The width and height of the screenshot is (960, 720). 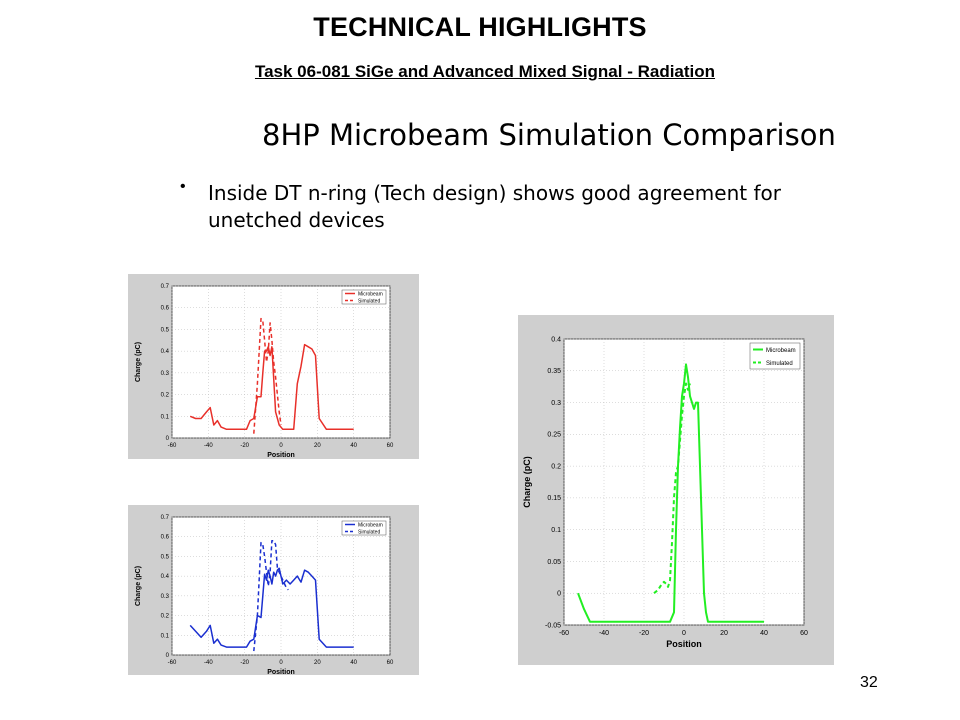 I want to click on header-title: TECHNICAL HIGHLIGHTS, so click(x=480, y=27).